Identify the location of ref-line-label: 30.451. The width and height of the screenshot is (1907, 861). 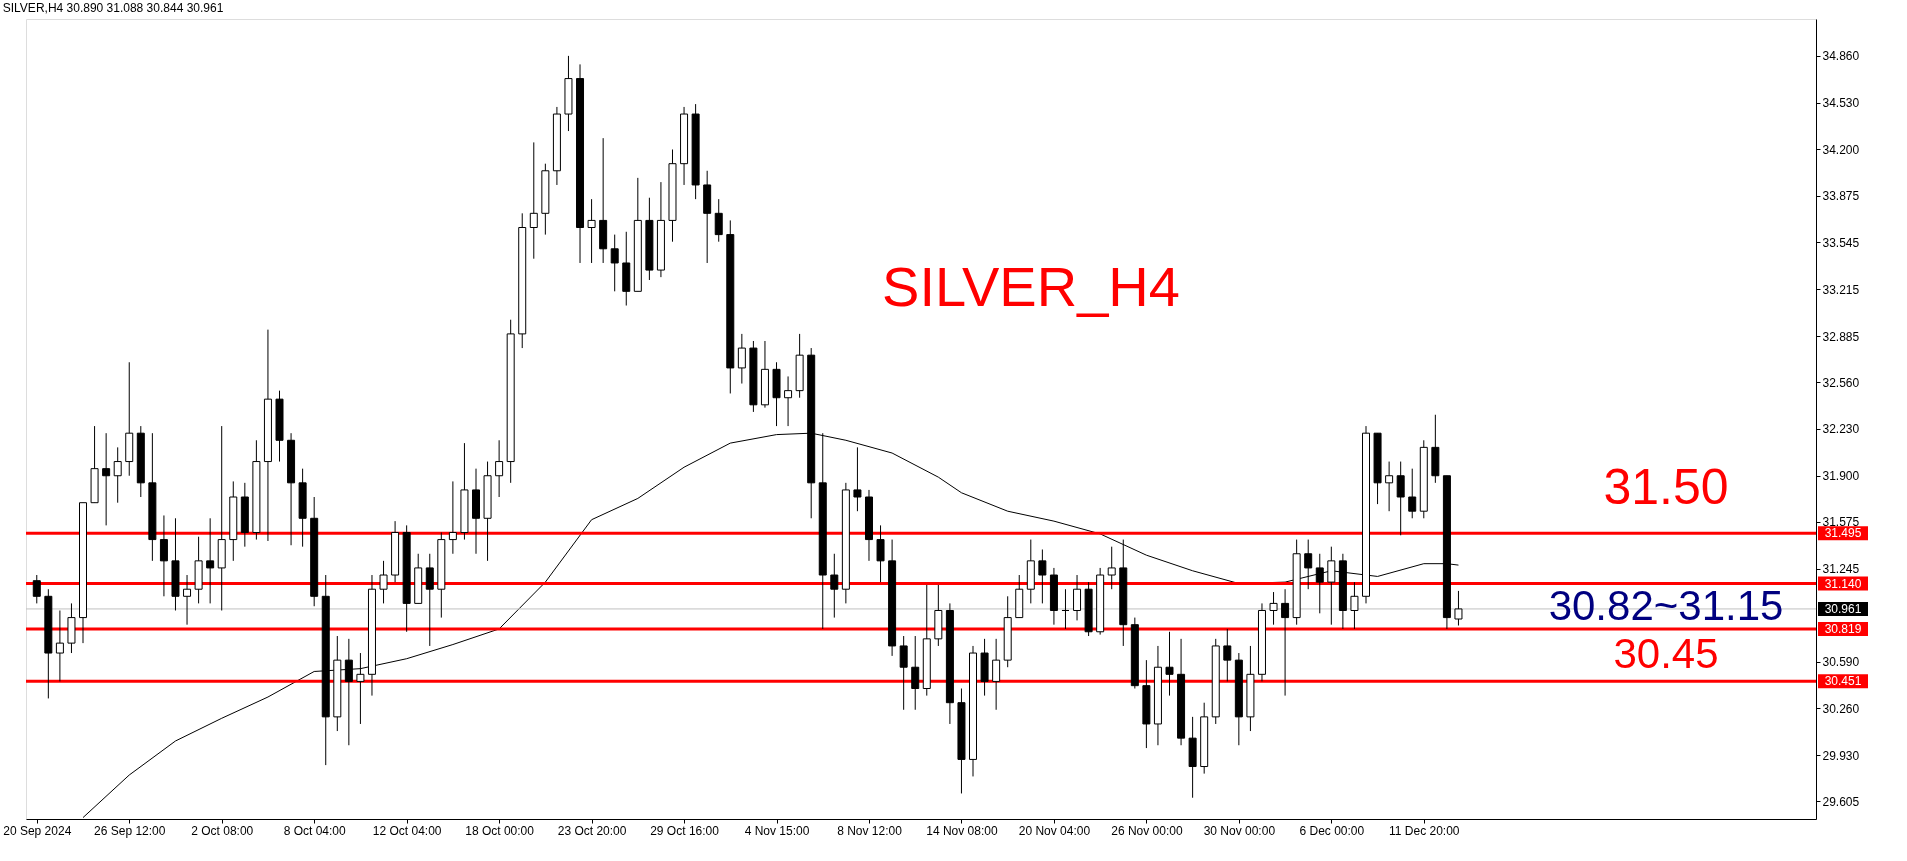
(1843, 681).